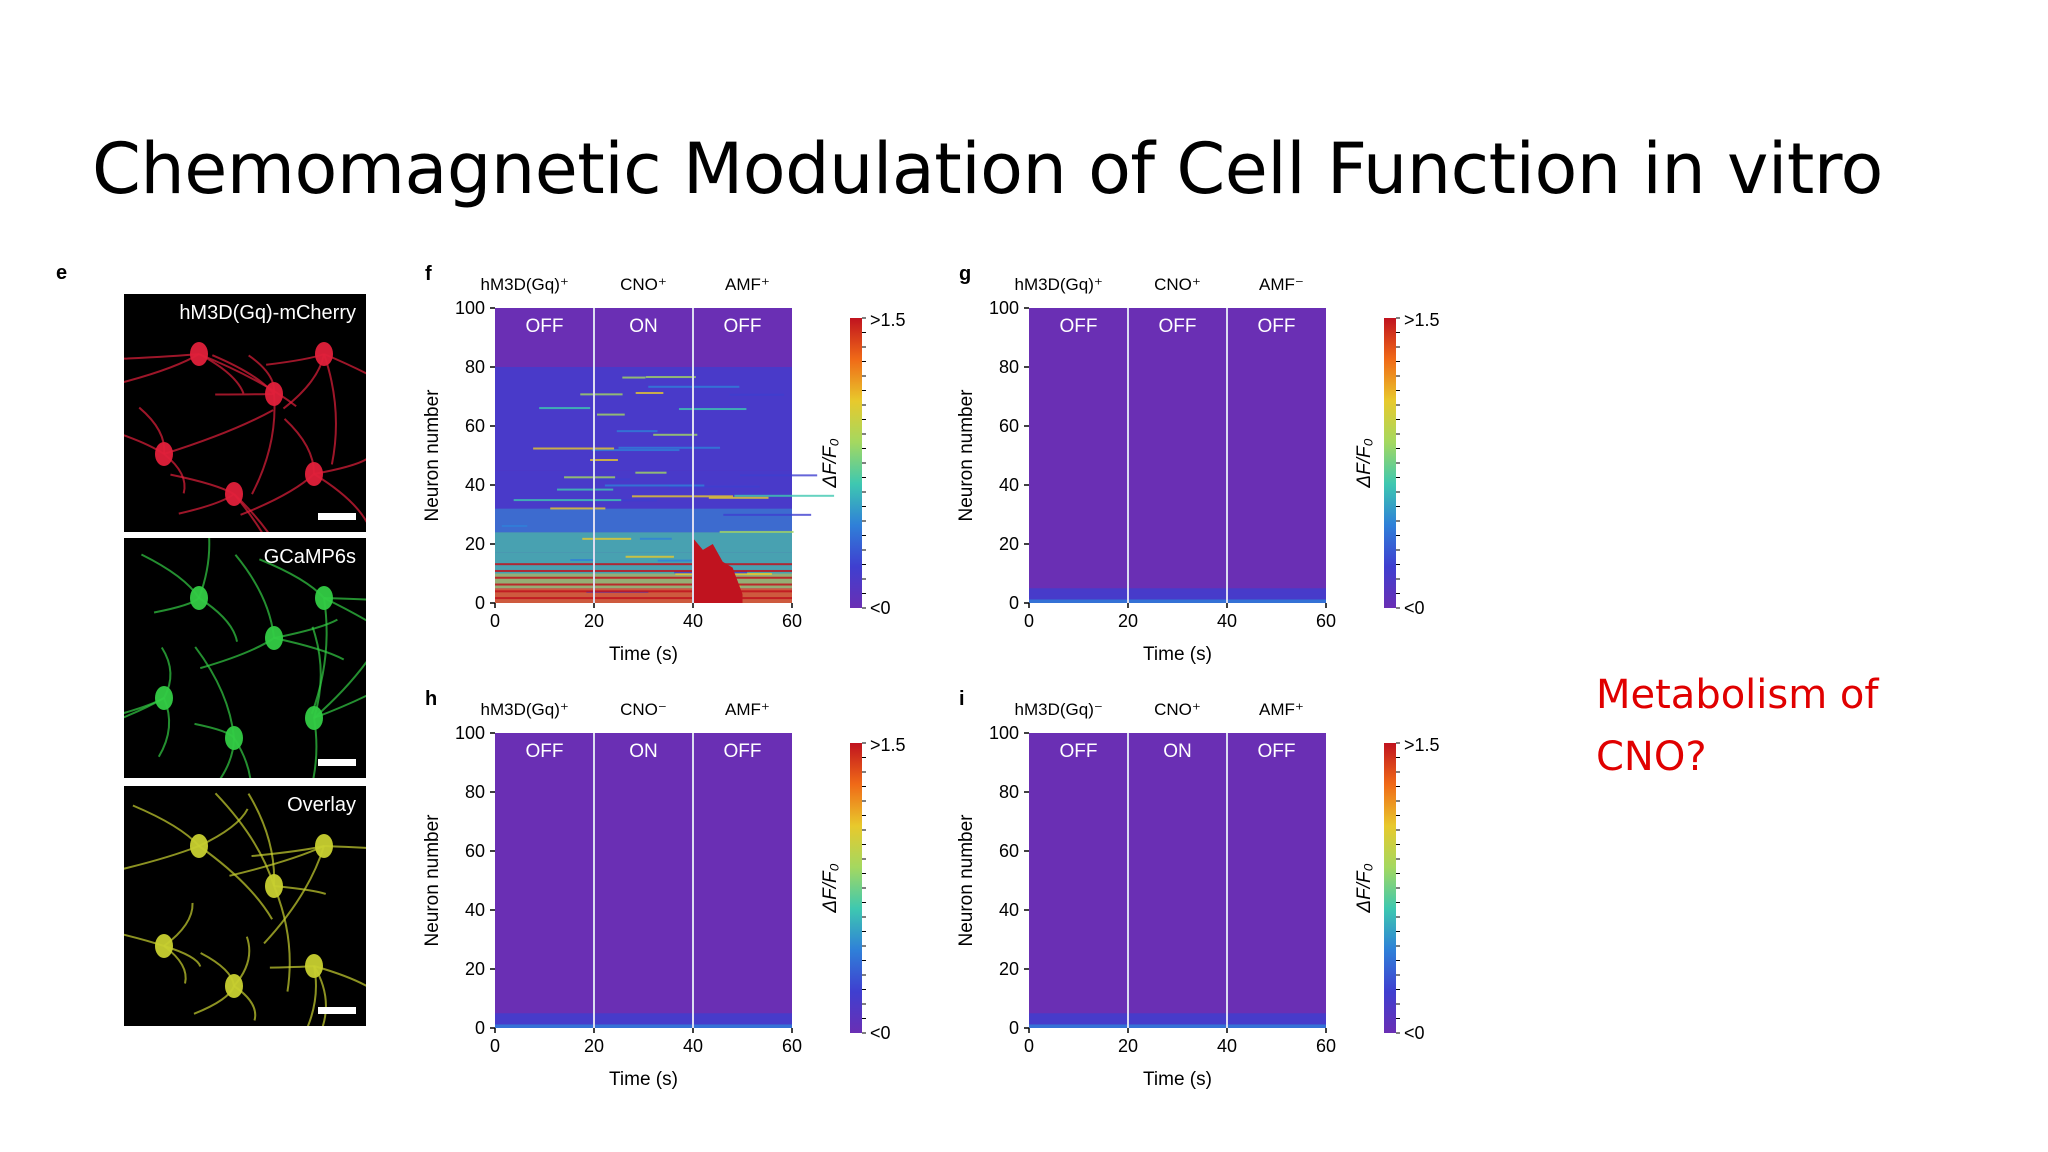 The width and height of the screenshot is (2048, 1152). Describe the element at coordinates (337, 516) in the screenshot. I see `scale-bar` at that location.